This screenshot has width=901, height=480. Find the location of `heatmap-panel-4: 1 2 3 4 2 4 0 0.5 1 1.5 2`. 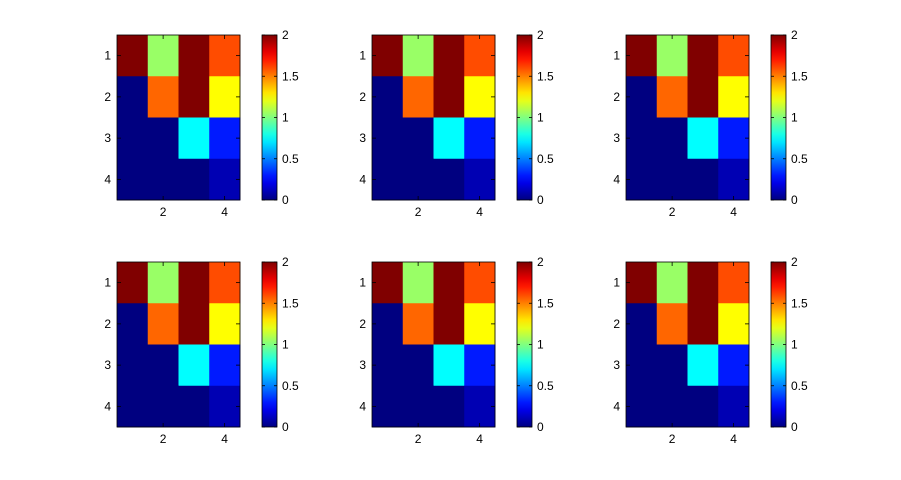

heatmap-panel-4: 1 2 3 4 2 4 0 0.5 1 1.5 2 is located at coordinates (201, 350).